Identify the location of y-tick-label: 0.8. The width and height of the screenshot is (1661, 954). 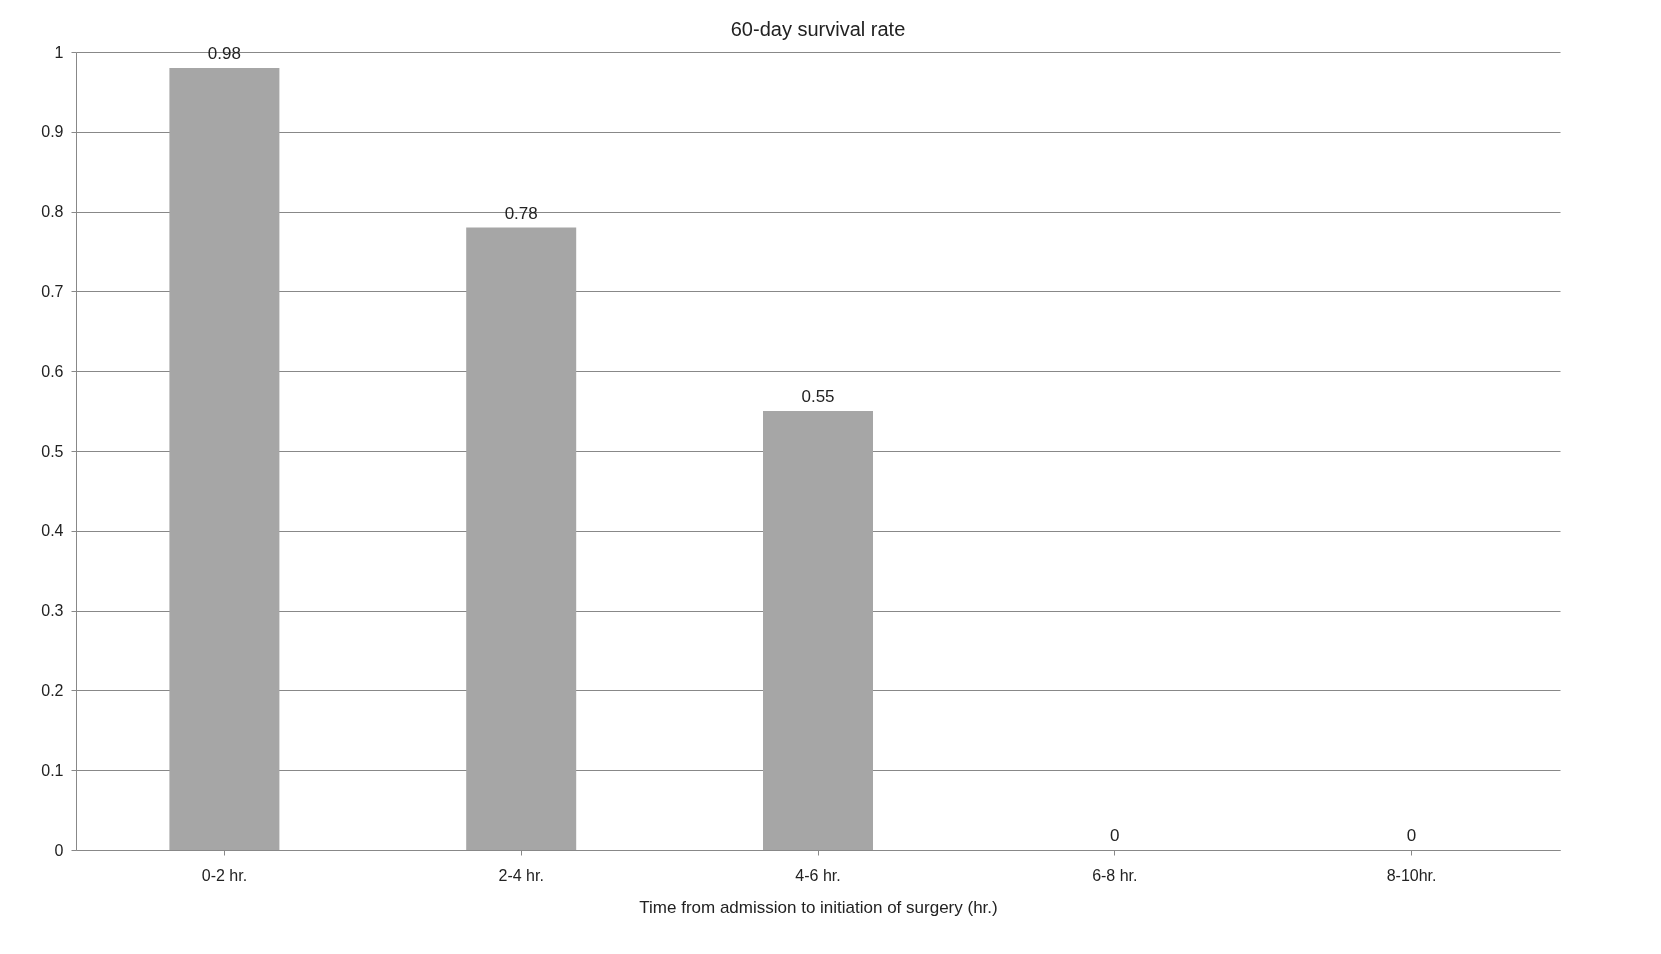
(52, 212).